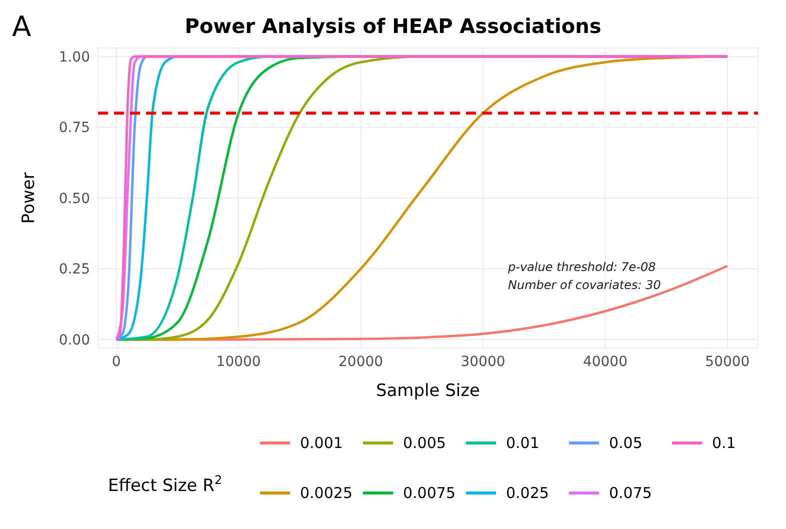 The width and height of the screenshot is (786, 529). I want to click on y-tick-label: 0.75, so click(74, 128).